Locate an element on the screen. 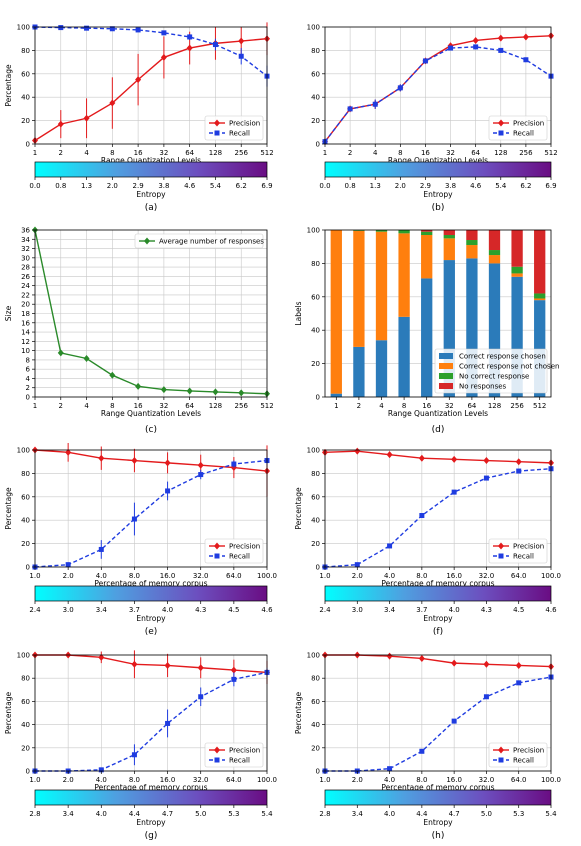 Image resolution: width=581 pixels, height=846 pixels. legend-swatch is located at coordinates (446, 356).